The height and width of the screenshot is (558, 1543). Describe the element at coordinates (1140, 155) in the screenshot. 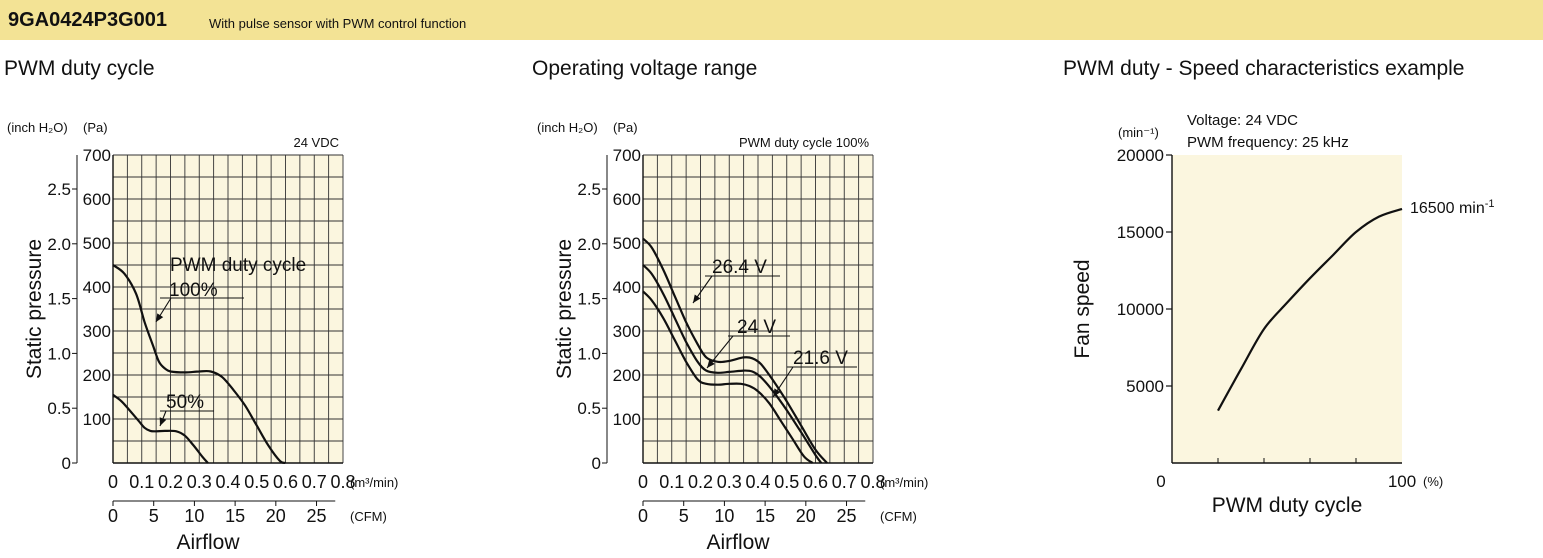

I see `pwm-speed-y-tick-label: 20000` at that location.